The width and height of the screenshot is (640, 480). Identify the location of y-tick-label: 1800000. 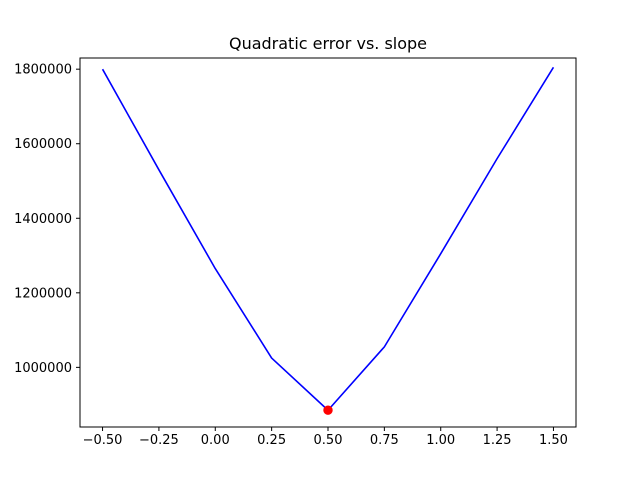
(43, 70).